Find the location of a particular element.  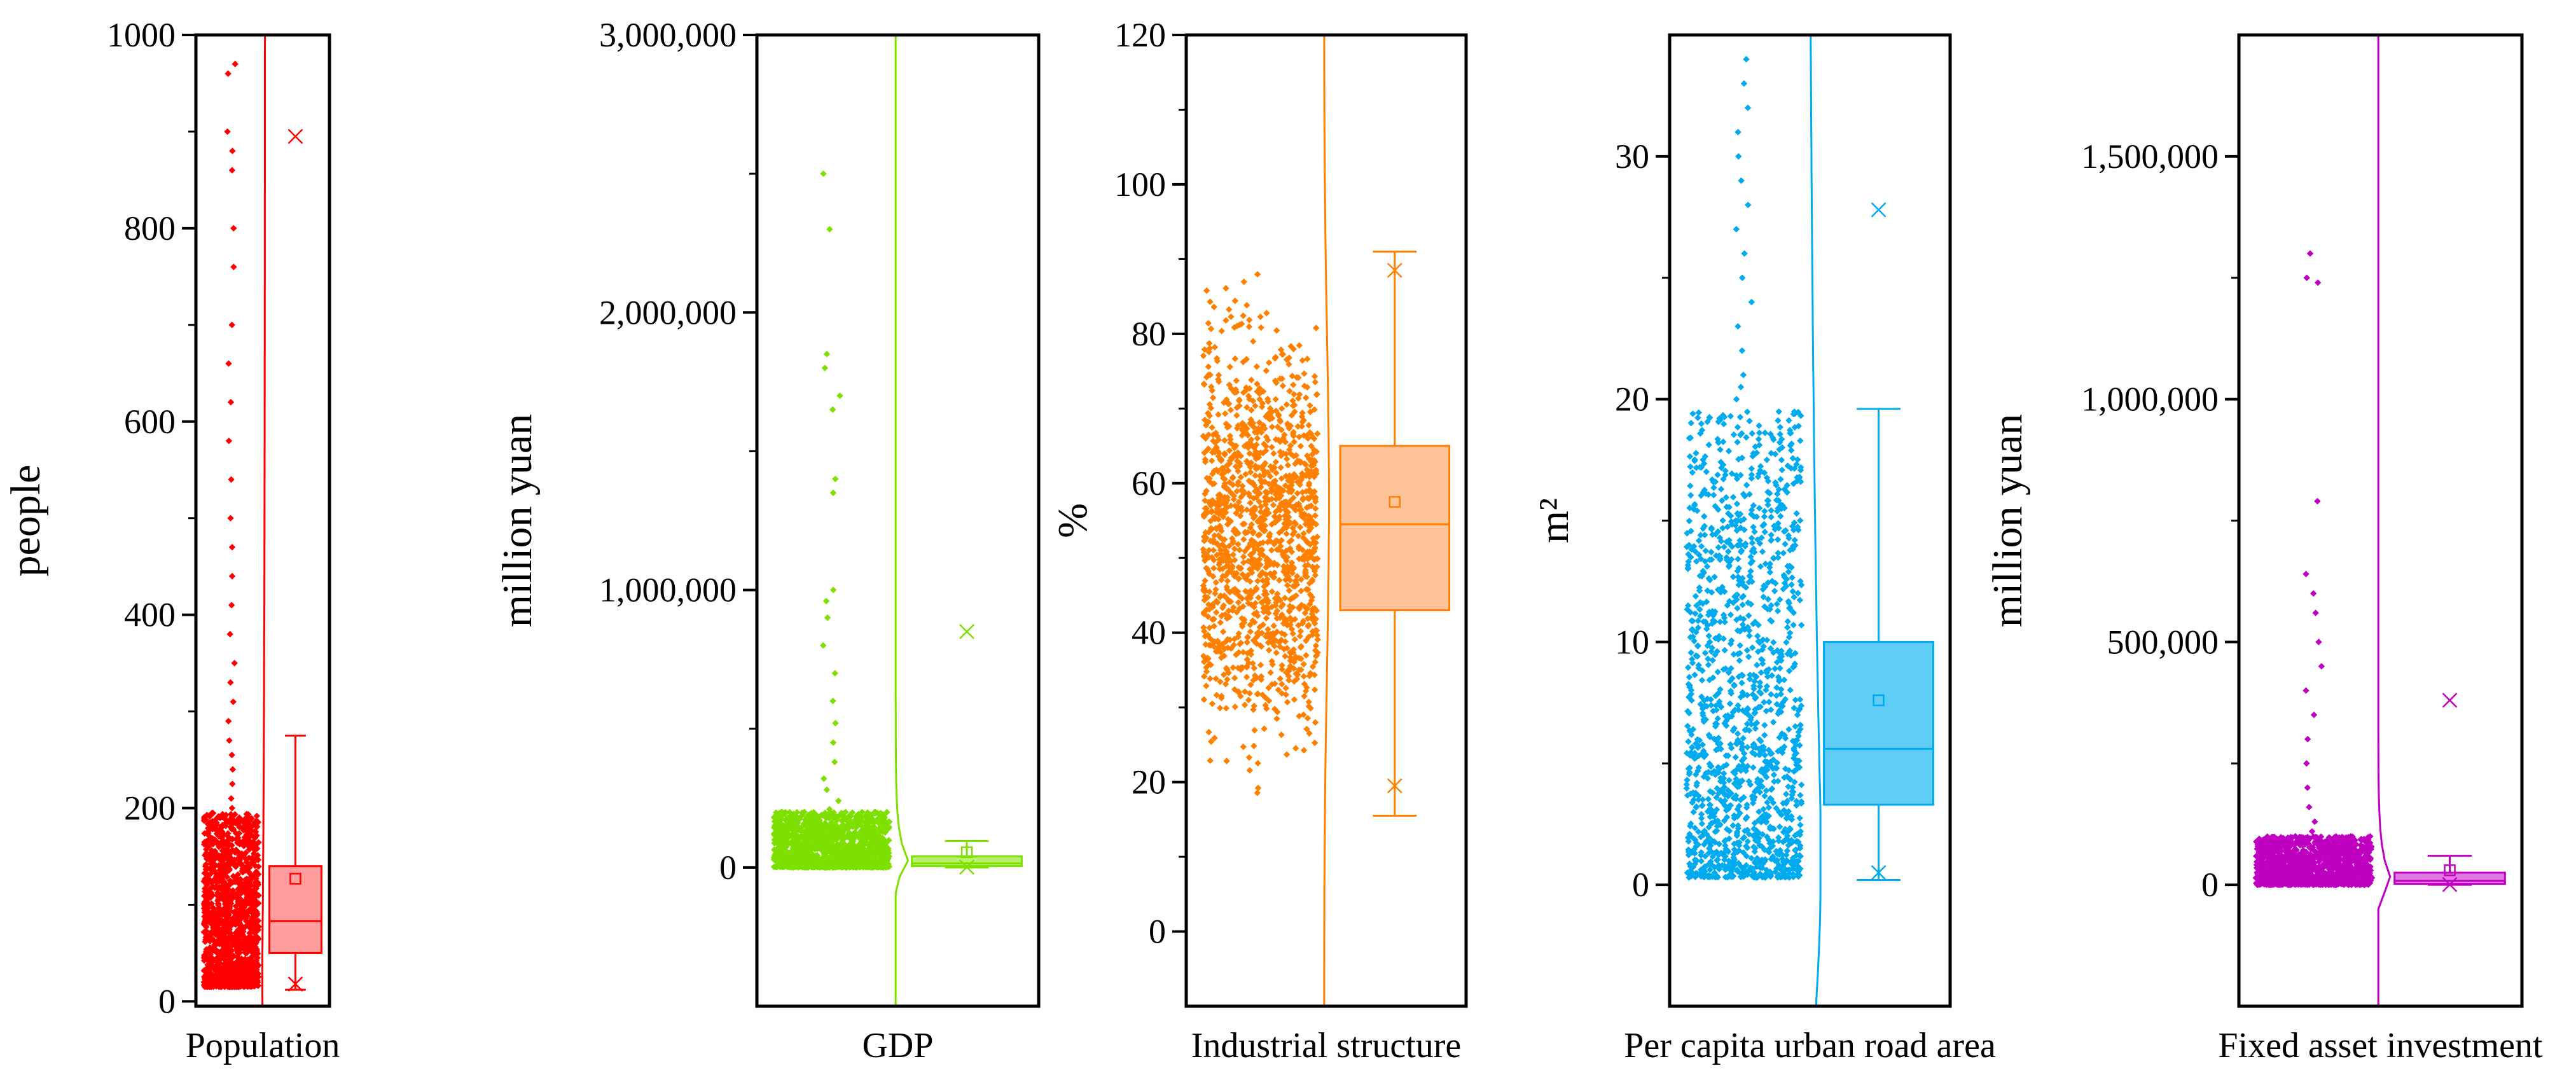

mean-marker is located at coordinates (295, 879).